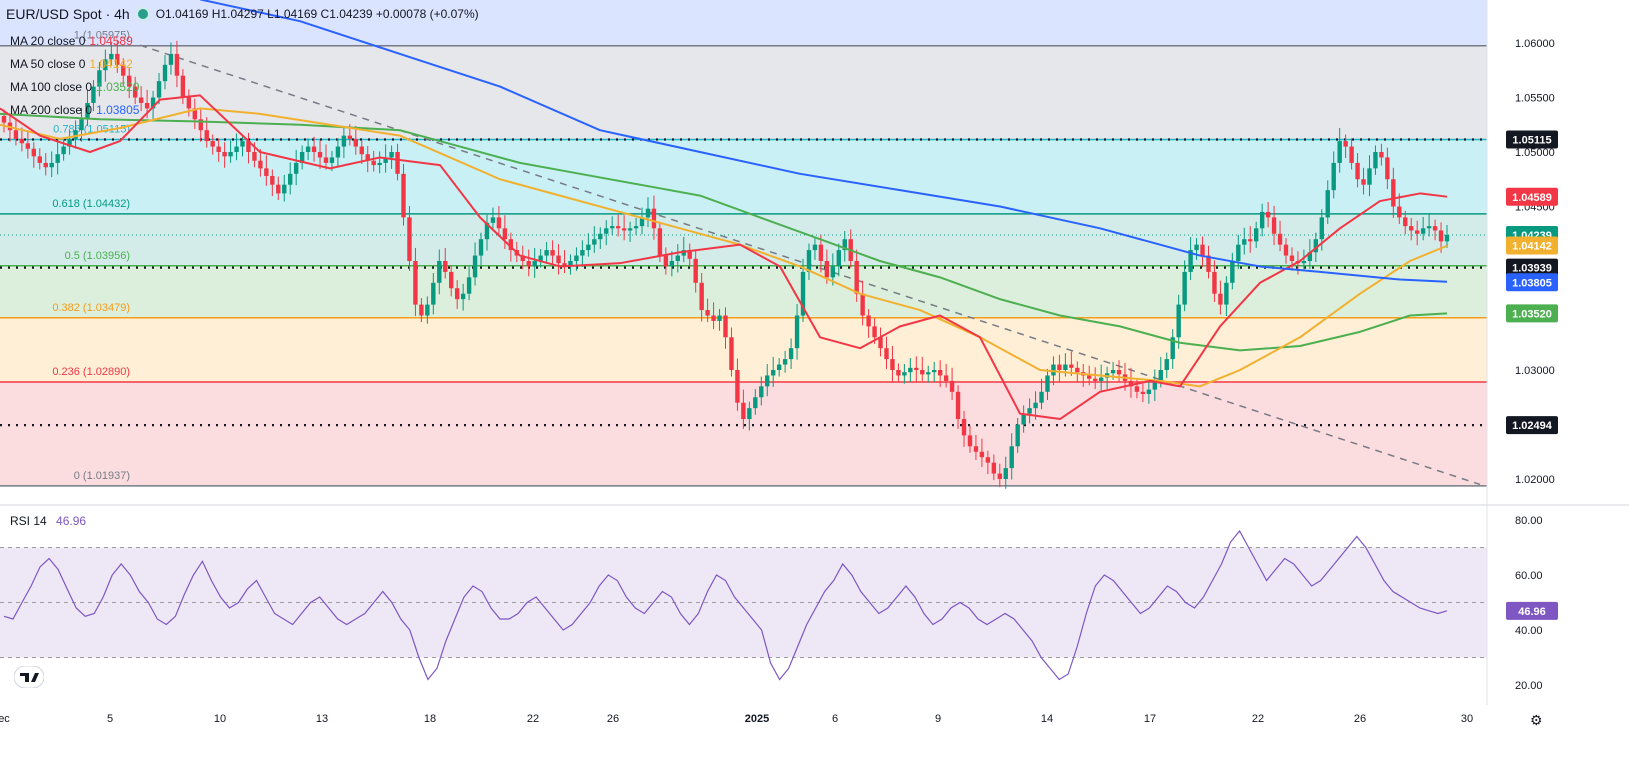 This screenshot has height=760, width=1629. What do you see at coordinates (74, 110) in the screenshot?
I see `ma200-legend: MA 200 close 0 1.03805` at bounding box center [74, 110].